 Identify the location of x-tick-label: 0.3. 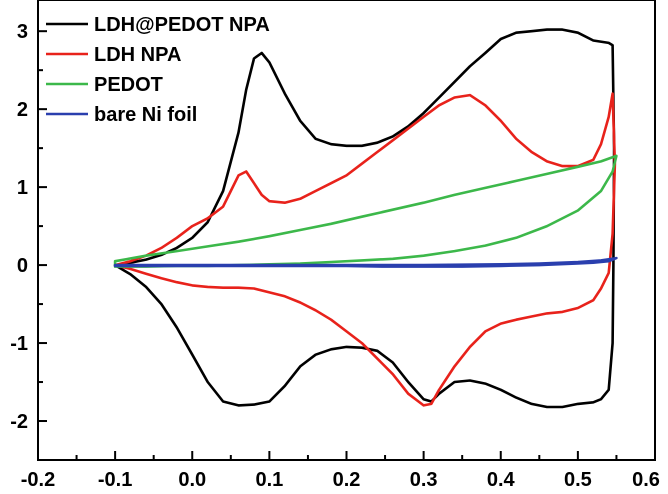
(424, 480).